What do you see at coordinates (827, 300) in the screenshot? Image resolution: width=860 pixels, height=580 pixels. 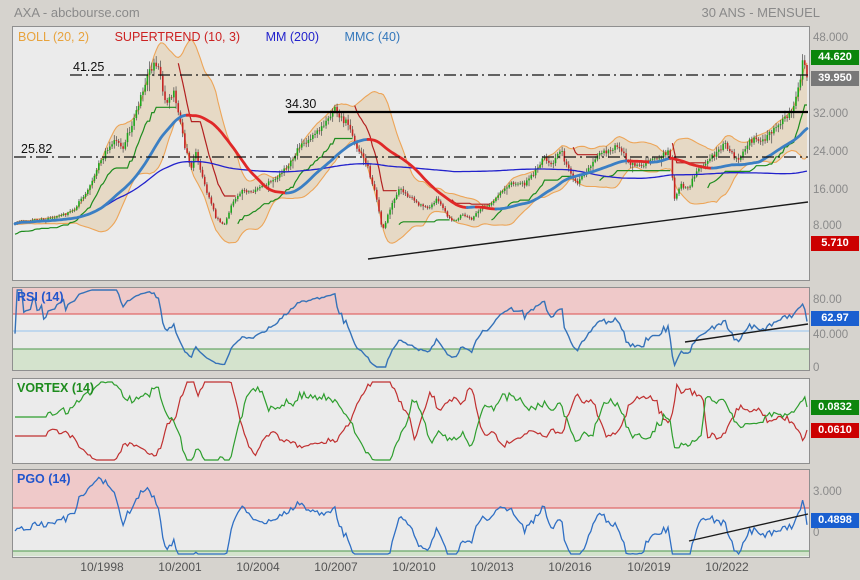 I see `rsi-level-80: 80.00` at bounding box center [827, 300].